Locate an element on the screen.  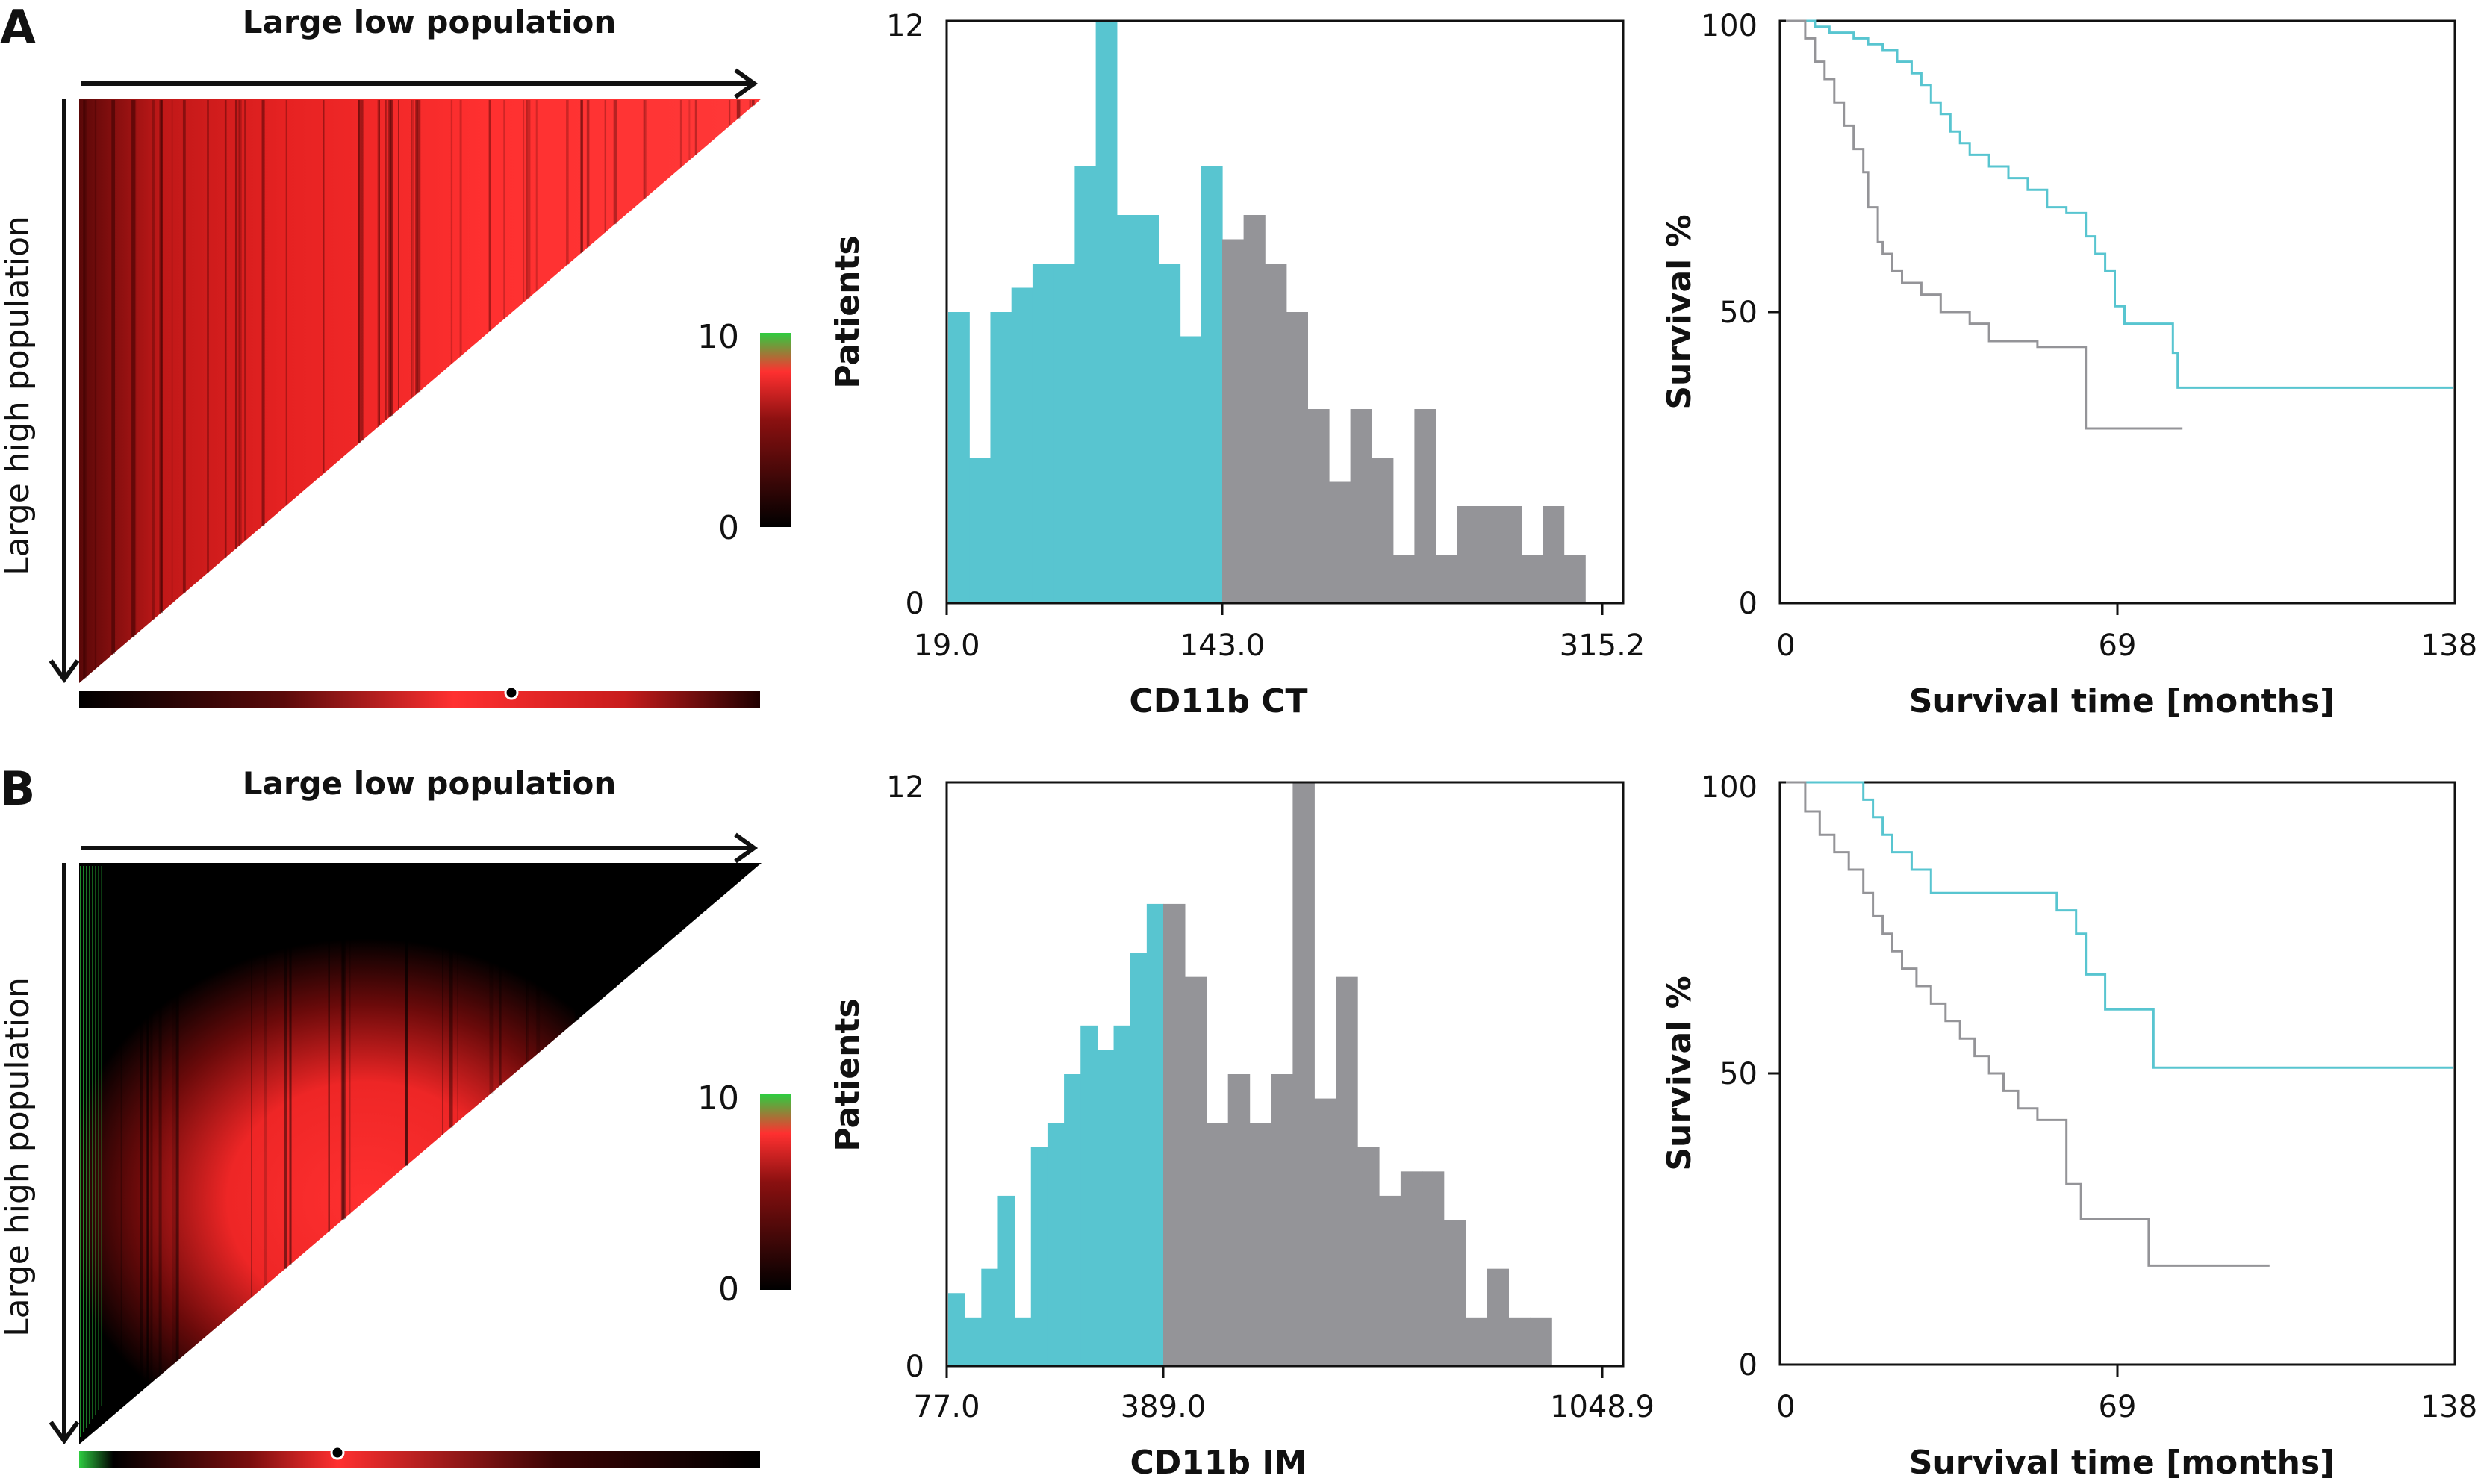
heatmap-b-colorscale is located at coordinates (775, 1192).